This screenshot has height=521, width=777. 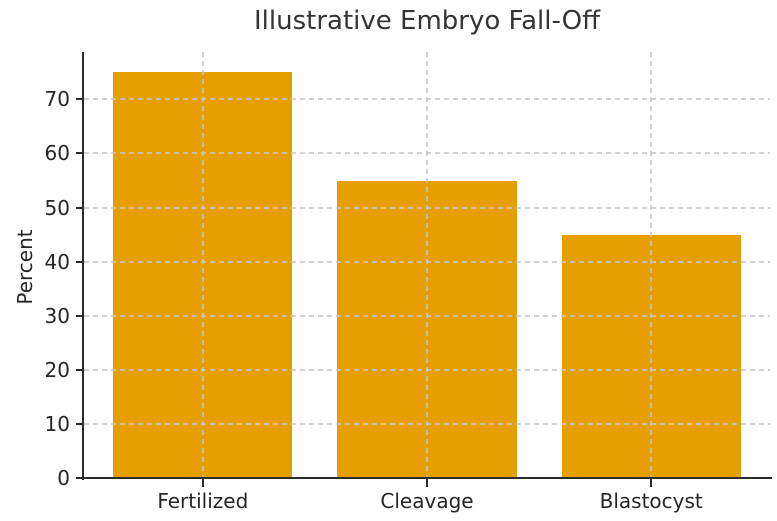 I want to click on x-tick-label-blastocyst: Blastocyst, so click(x=651, y=501).